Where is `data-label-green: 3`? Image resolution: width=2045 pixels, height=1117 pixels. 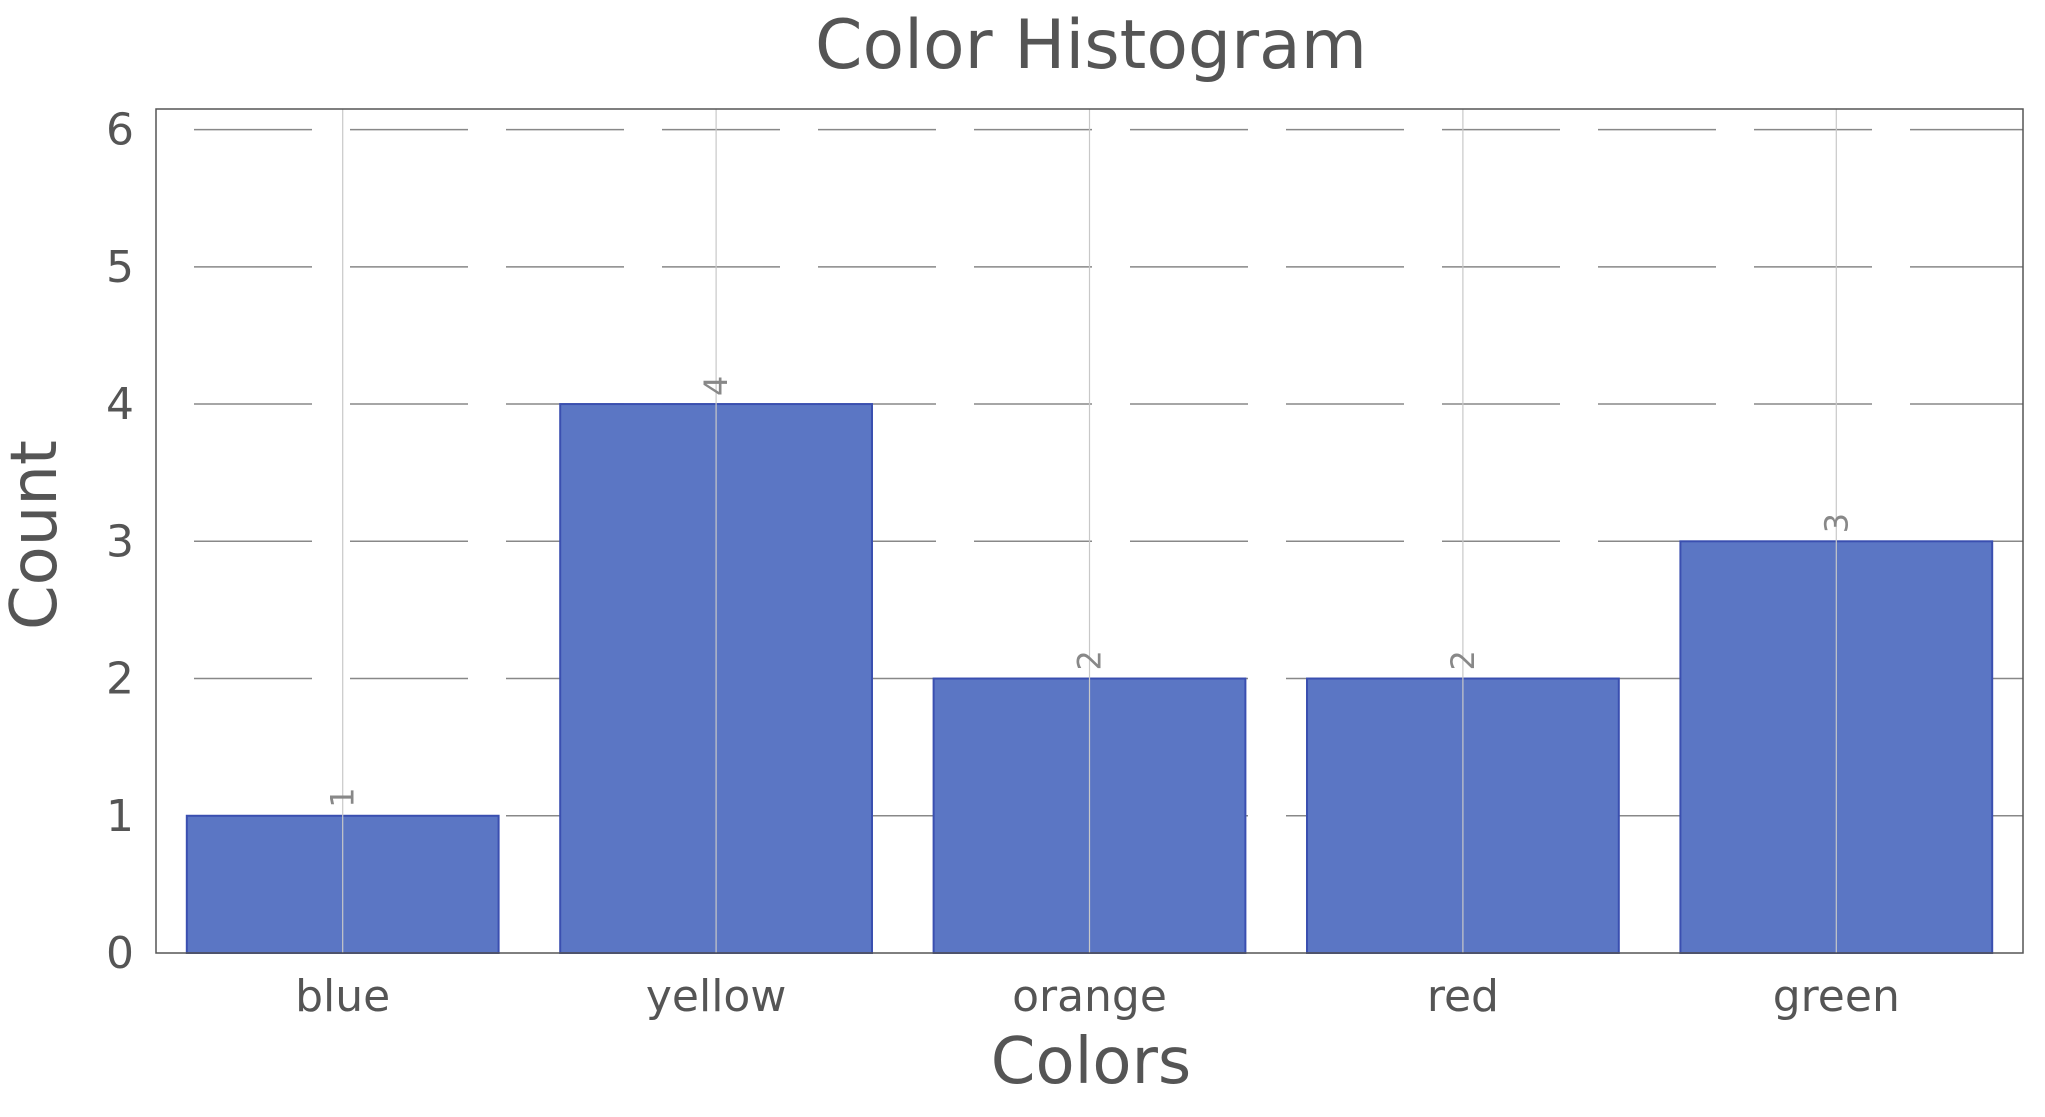
data-label-green: 3 is located at coordinates (1836, 523).